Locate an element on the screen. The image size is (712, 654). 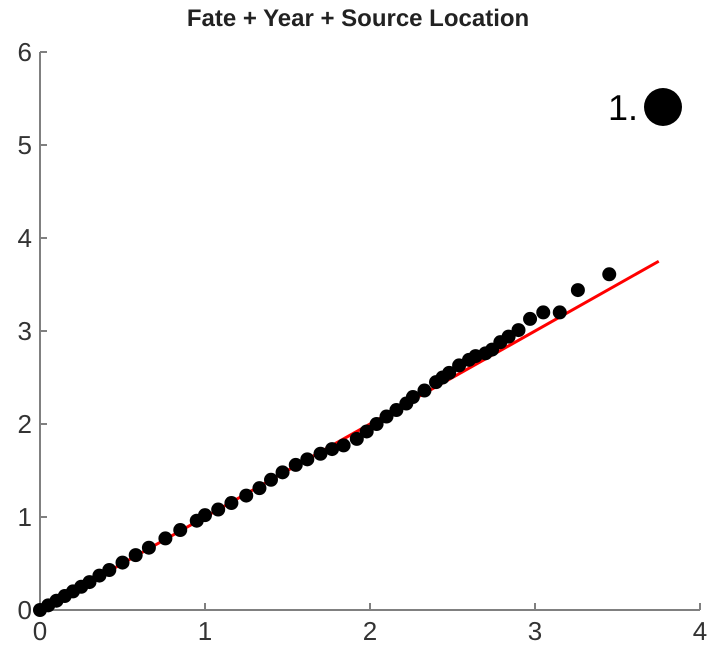
y-tick-label: 3 is located at coordinates (25, 331).